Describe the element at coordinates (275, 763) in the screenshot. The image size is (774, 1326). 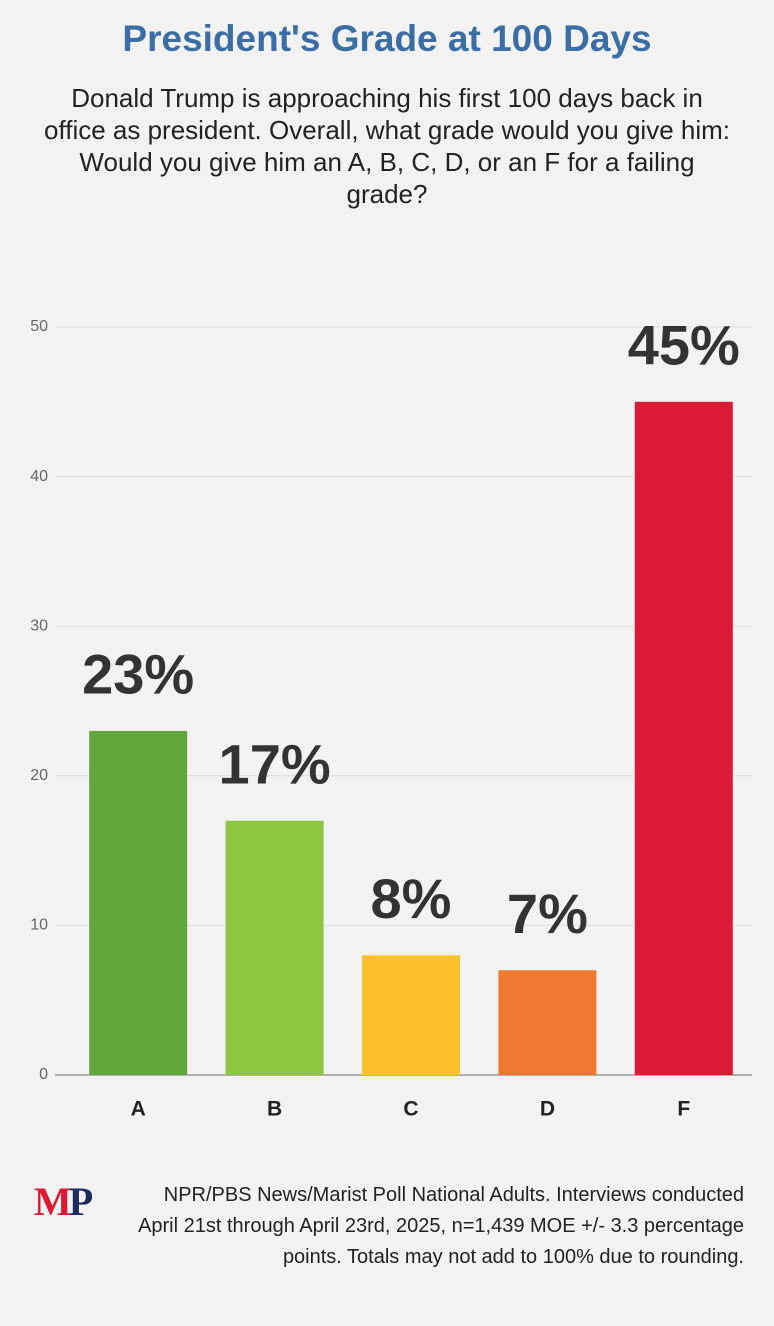
I see `value-label: 17%` at that location.